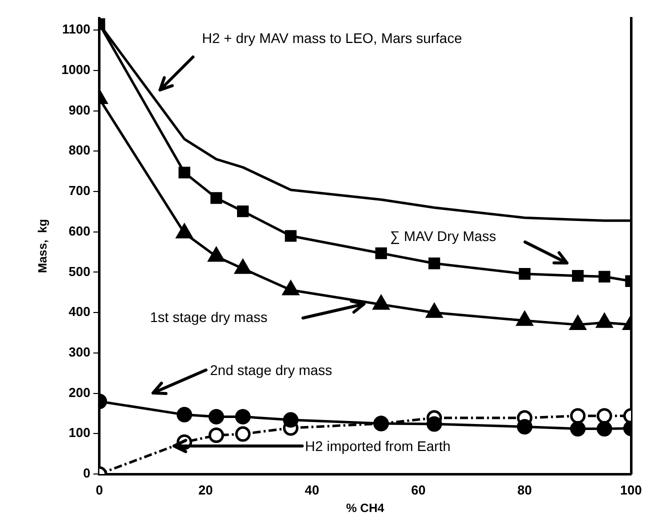 The image size is (645, 518). Describe the element at coordinates (75, 70) in the screenshot. I see `y-tick-label: 1000` at that location.